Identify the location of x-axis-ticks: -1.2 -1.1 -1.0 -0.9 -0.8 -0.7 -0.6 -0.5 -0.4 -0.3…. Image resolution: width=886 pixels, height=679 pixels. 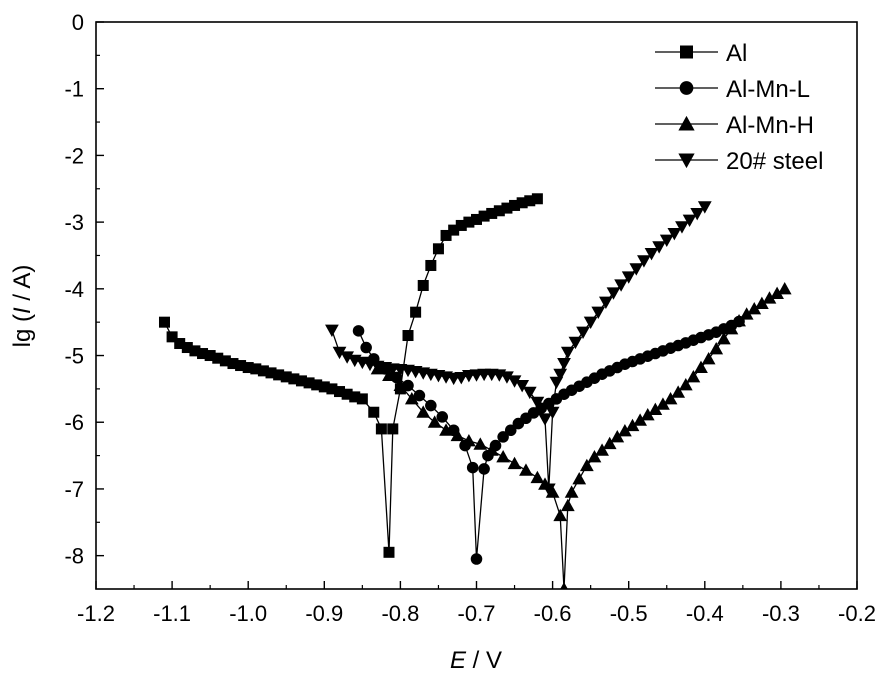
(476, 603).